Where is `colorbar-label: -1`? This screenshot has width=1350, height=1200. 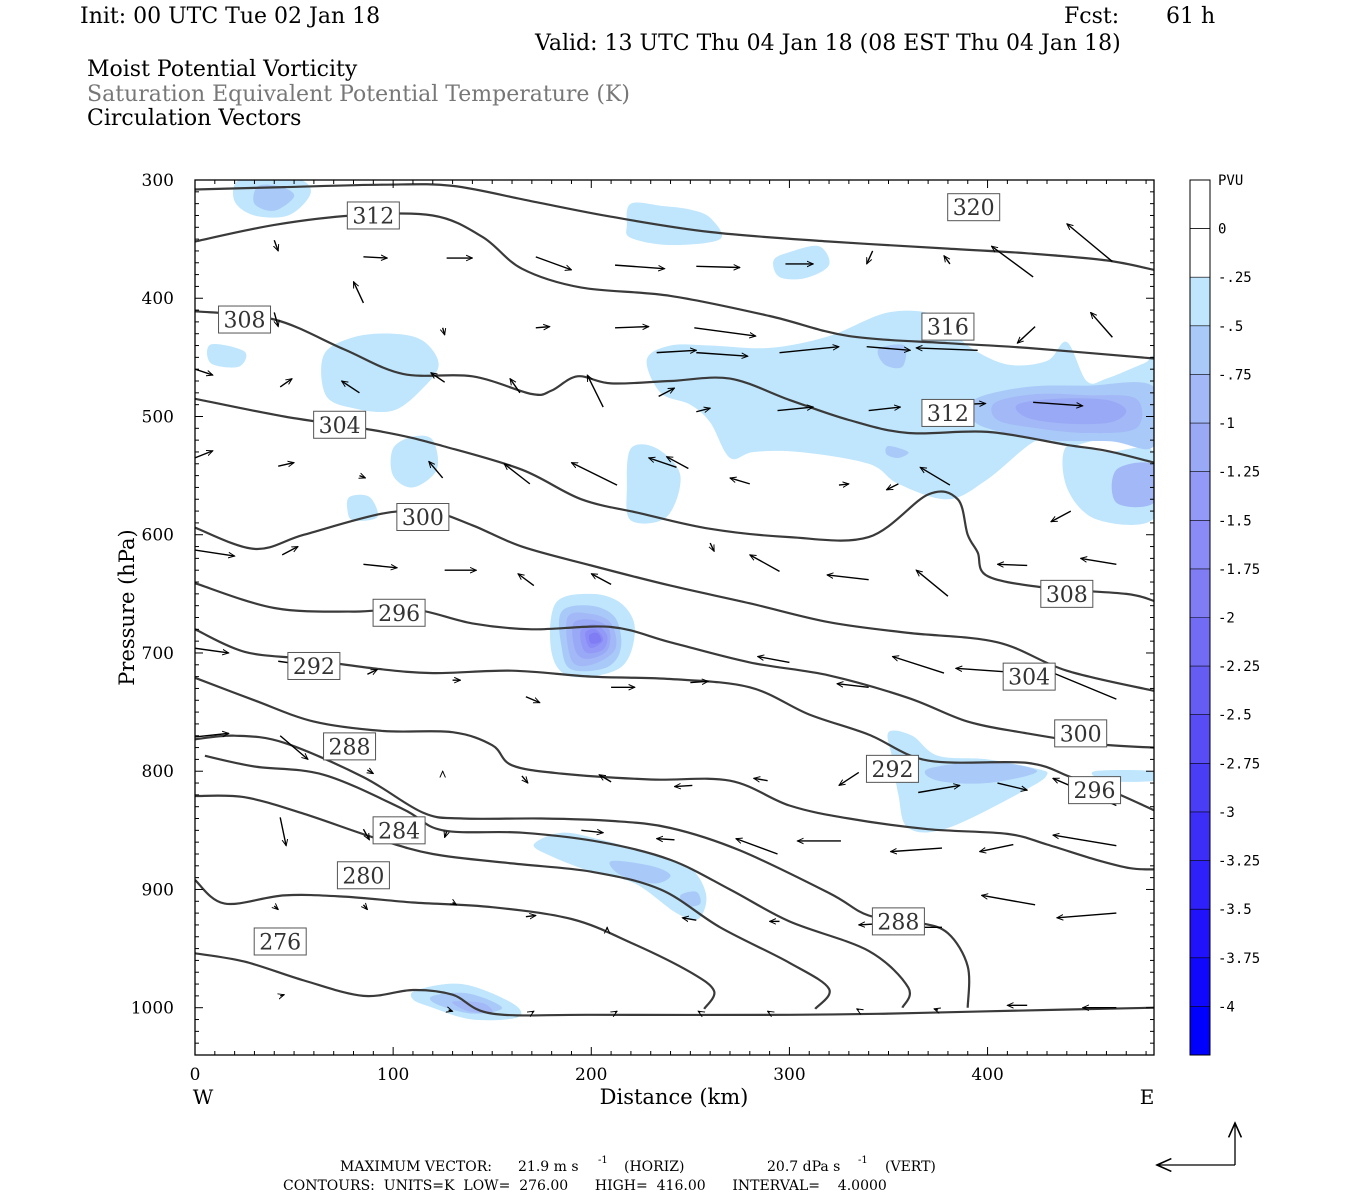 colorbar-label: -1 is located at coordinates (1226, 424).